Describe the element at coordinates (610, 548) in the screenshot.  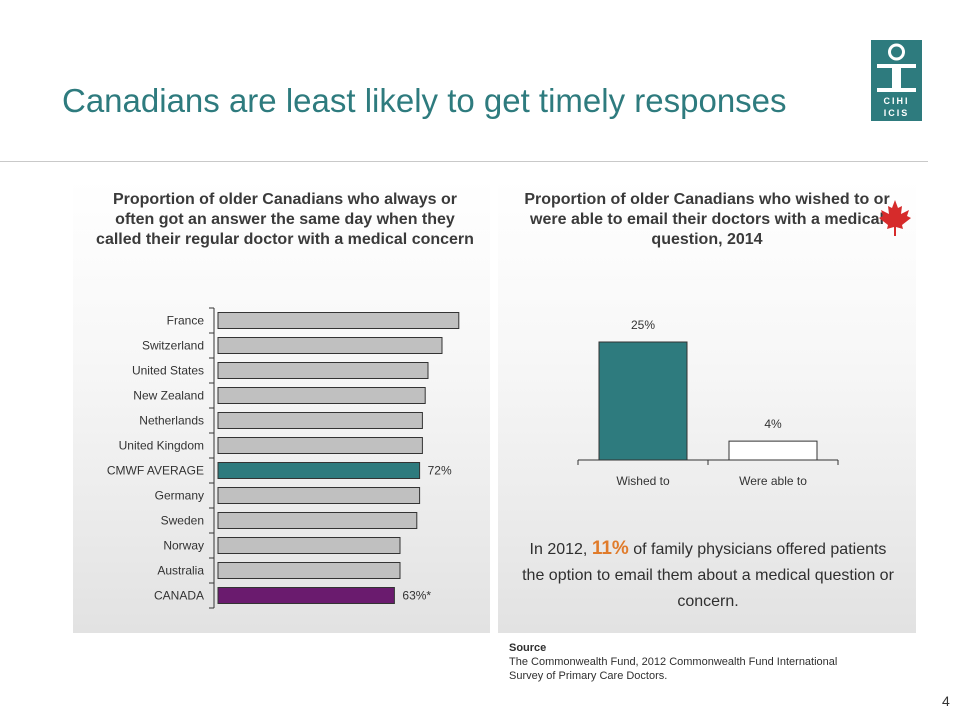
I see `note-highlight: 11%` at that location.